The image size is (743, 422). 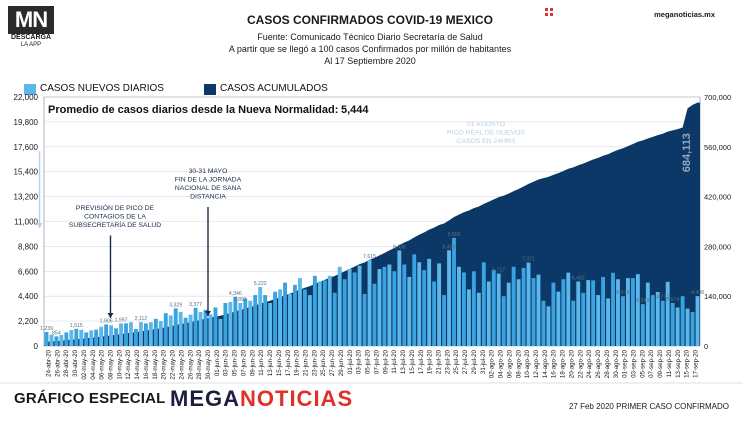 What do you see at coordinates (449, 247) in the screenshot?
I see `bar-value-label: 8,458` at bounding box center [449, 247].